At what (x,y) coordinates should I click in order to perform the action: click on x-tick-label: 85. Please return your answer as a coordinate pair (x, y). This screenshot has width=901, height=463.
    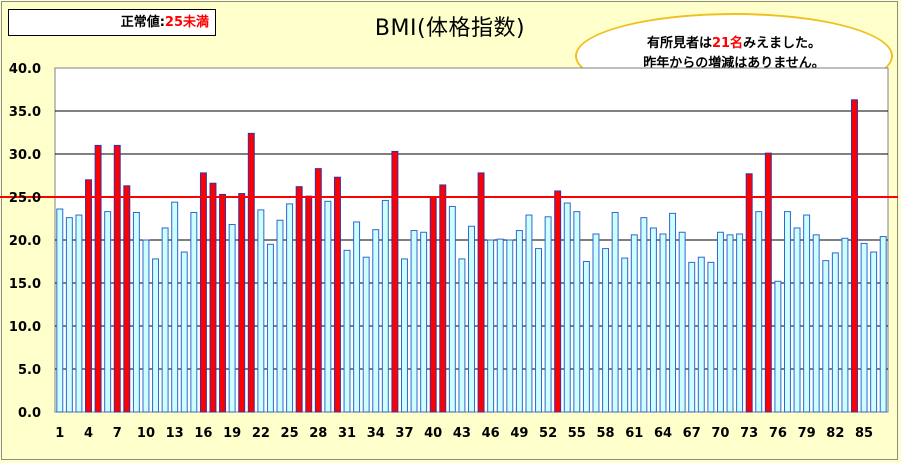
    Looking at the image, I should click on (864, 433).